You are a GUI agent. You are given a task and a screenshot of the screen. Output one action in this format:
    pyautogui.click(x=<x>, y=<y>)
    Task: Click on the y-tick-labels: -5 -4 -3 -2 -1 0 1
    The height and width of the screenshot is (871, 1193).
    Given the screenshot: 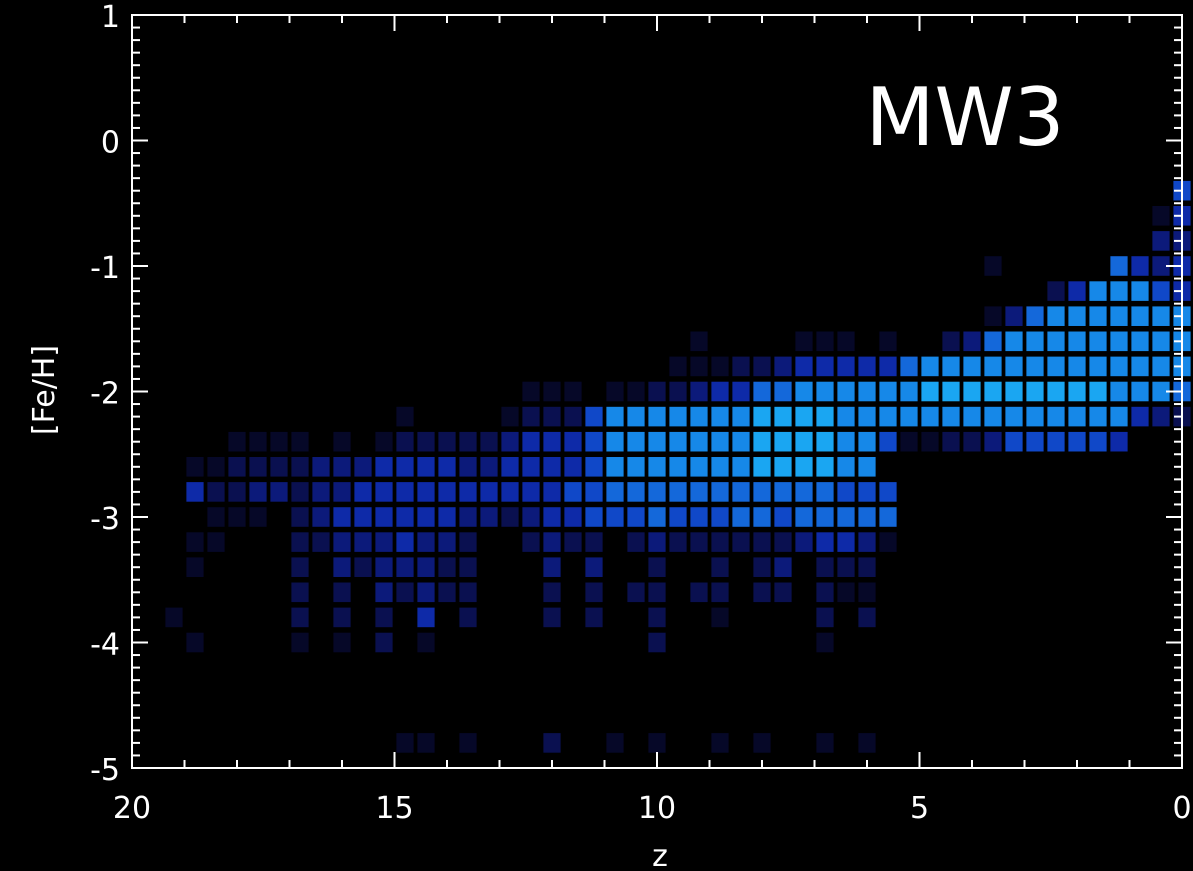 What is the action you would take?
    pyautogui.click(x=105, y=394)
    